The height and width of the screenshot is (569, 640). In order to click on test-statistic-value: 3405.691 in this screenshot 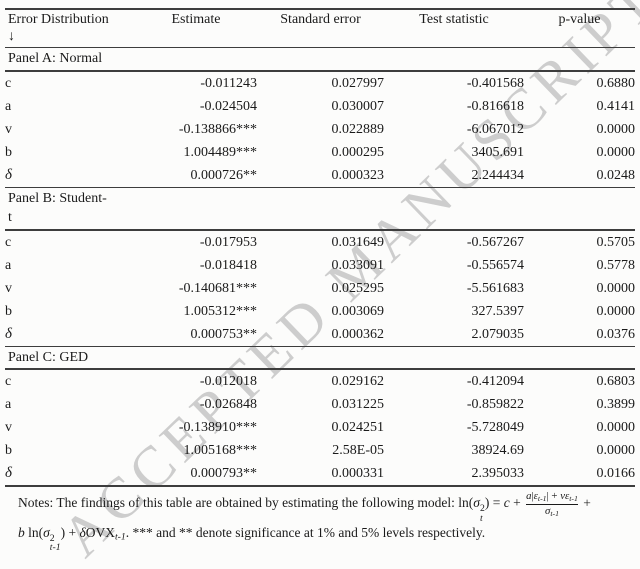, I will do `click(498, 152)`.